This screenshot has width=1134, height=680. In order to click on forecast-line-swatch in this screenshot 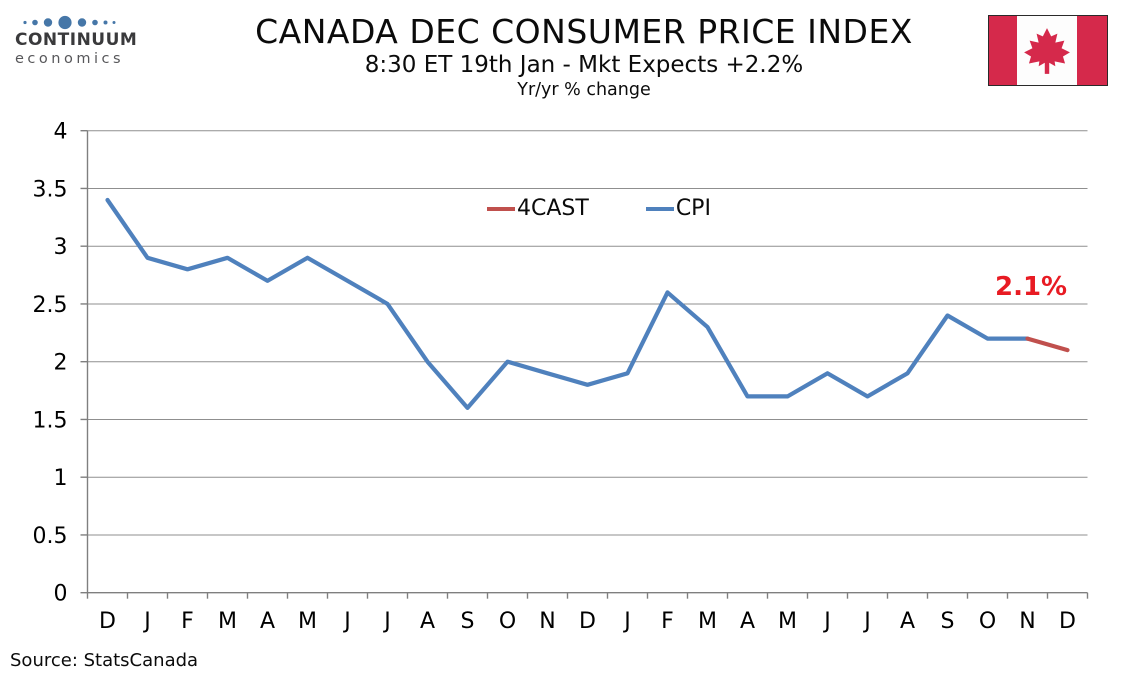, I will do `click(501, 208)`.